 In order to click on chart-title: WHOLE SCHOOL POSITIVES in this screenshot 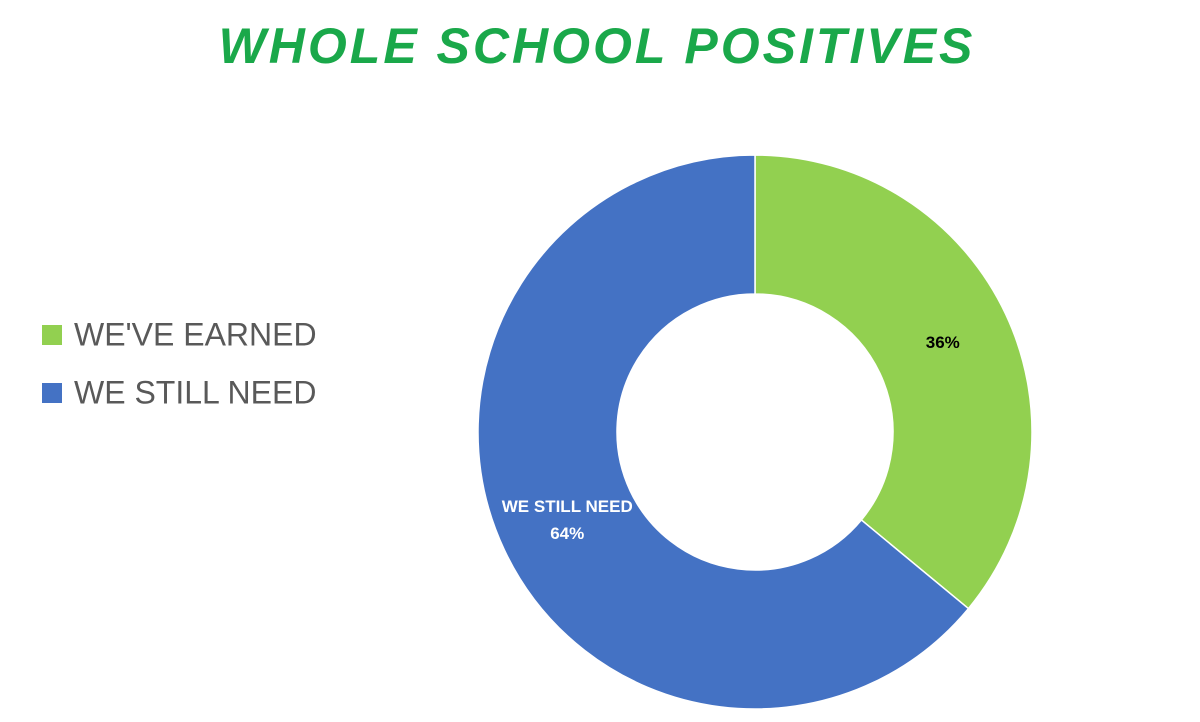, I will do `click(597, 46)`.